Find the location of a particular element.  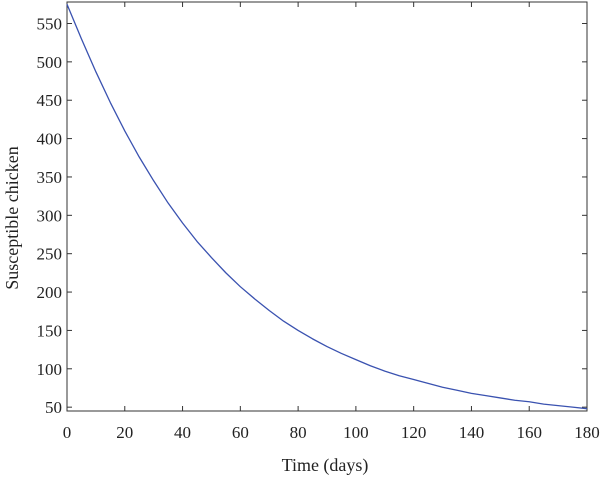

y-tick-label: 300 is located at coordinates (50, 215).